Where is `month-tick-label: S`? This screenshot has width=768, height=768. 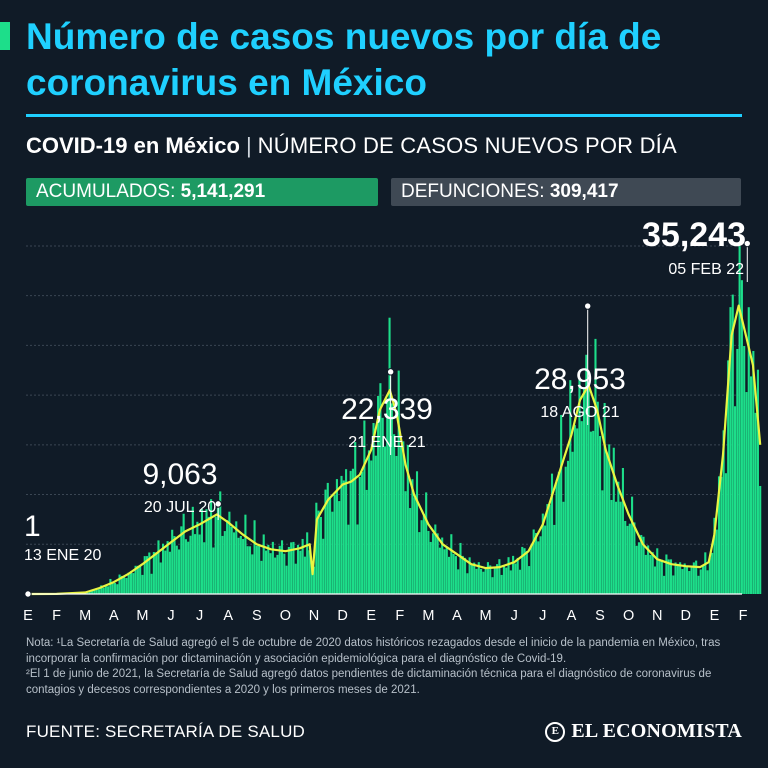
month-tick-label: S is located at coordinates (257, 616).